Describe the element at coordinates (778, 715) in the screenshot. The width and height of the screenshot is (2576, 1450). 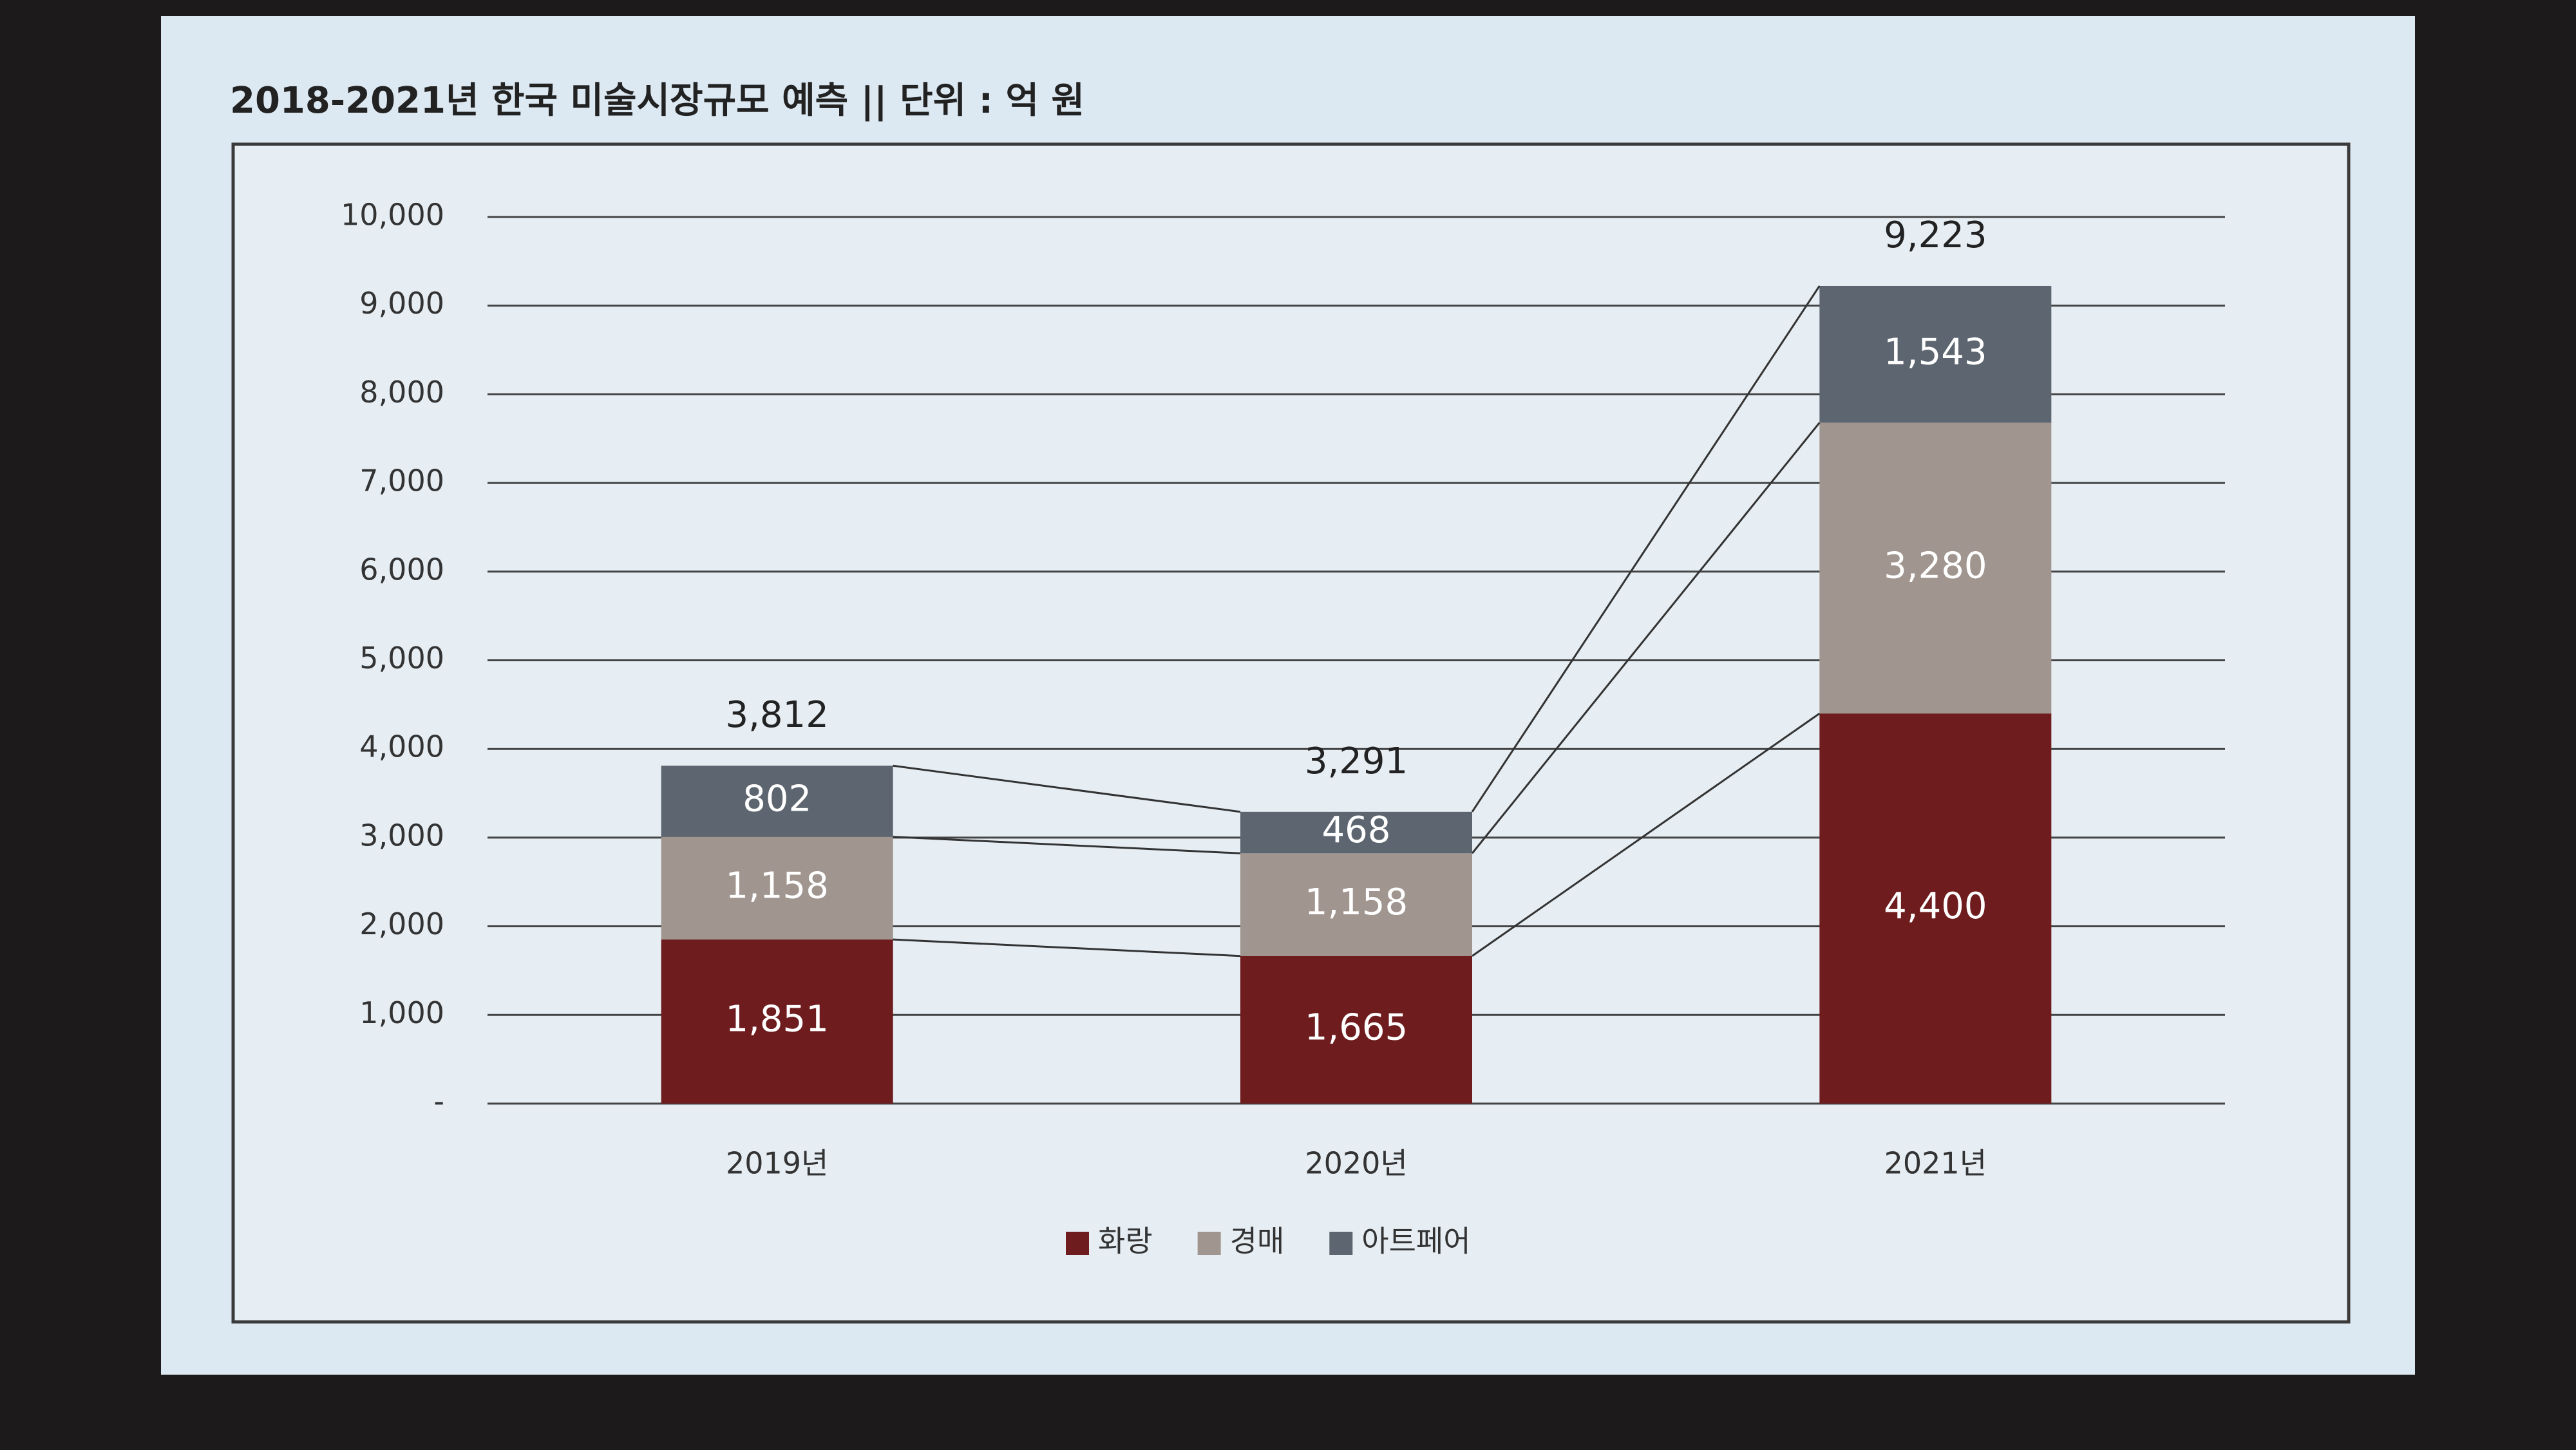
I see `total-label: 3,812` at that location.